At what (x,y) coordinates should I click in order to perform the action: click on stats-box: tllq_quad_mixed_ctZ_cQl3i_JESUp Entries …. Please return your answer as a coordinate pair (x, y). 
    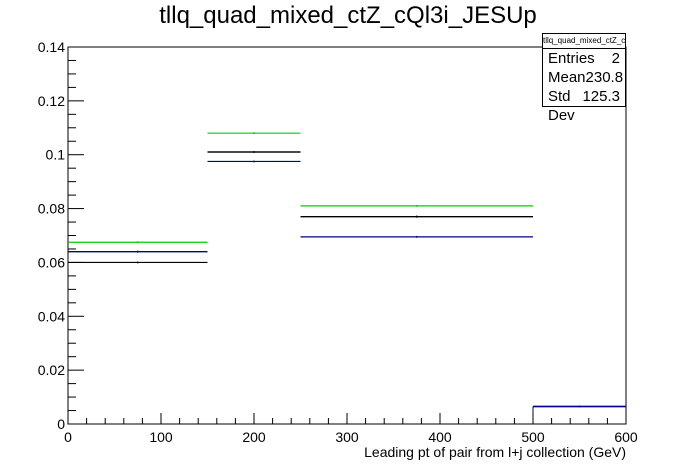
    Looking at the image, I should click on (584, 78).